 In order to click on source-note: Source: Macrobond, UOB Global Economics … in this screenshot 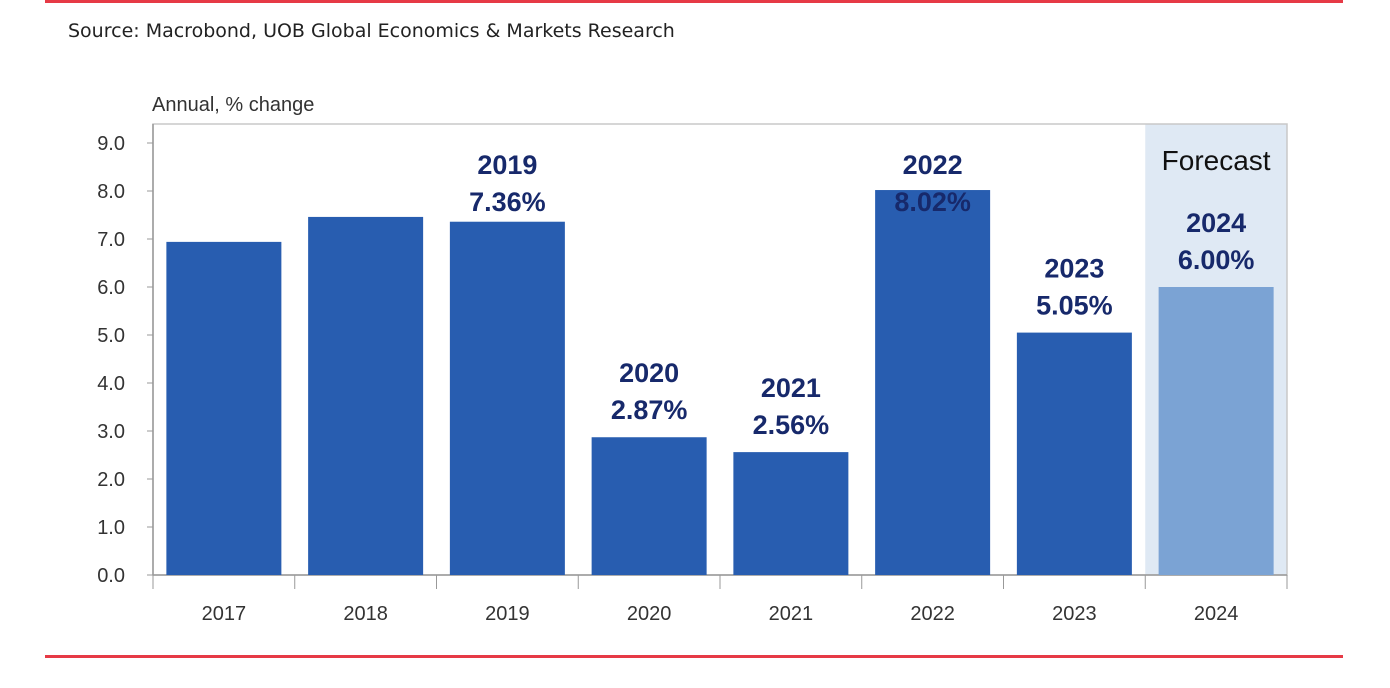, I will do `click(371, 31)`.